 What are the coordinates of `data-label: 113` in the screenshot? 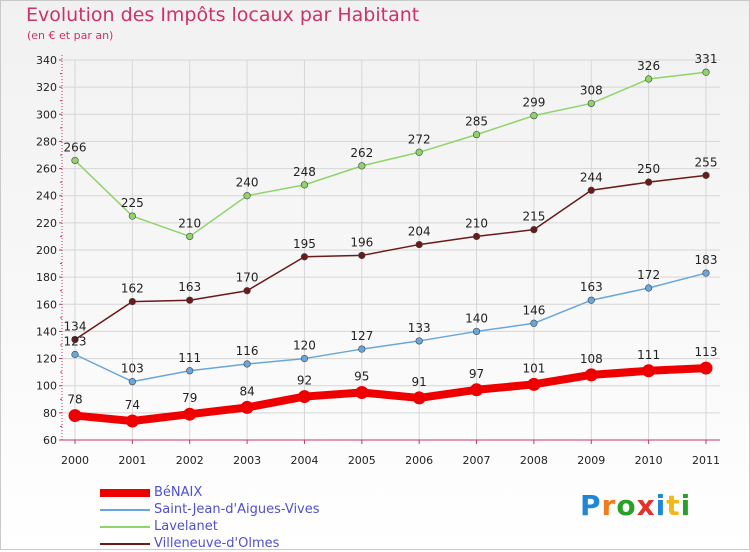 It's located at (706, 352).